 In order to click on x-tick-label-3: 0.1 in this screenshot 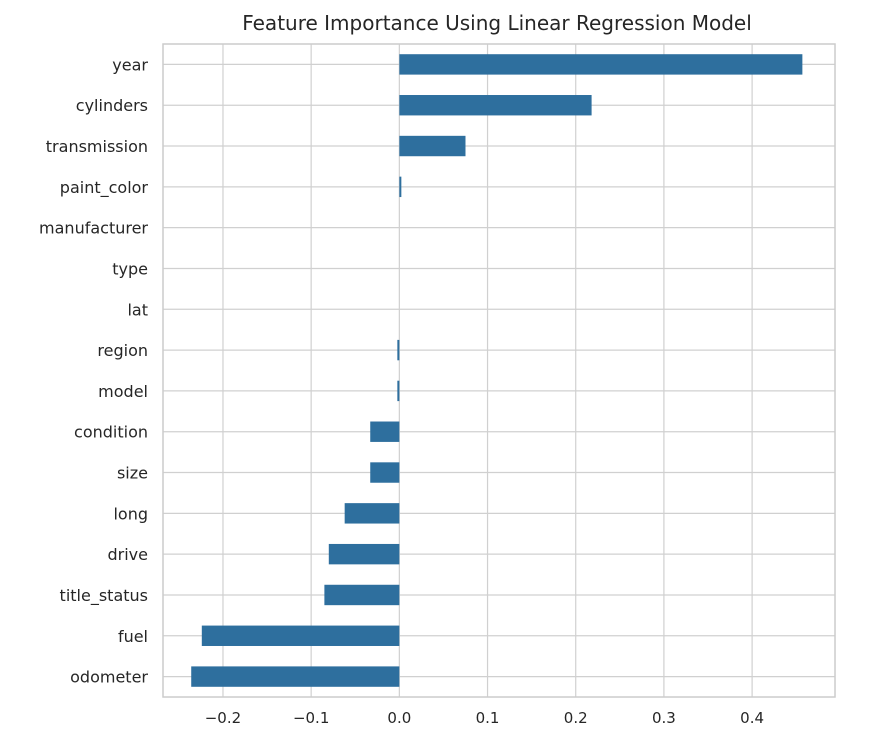, I will do `click(488, 718)`.